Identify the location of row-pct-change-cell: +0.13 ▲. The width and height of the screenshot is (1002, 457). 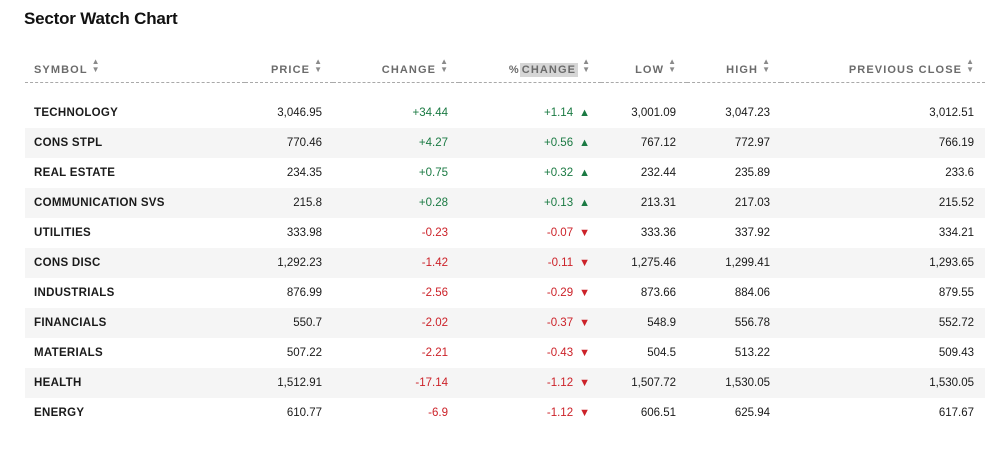
(530, 203).